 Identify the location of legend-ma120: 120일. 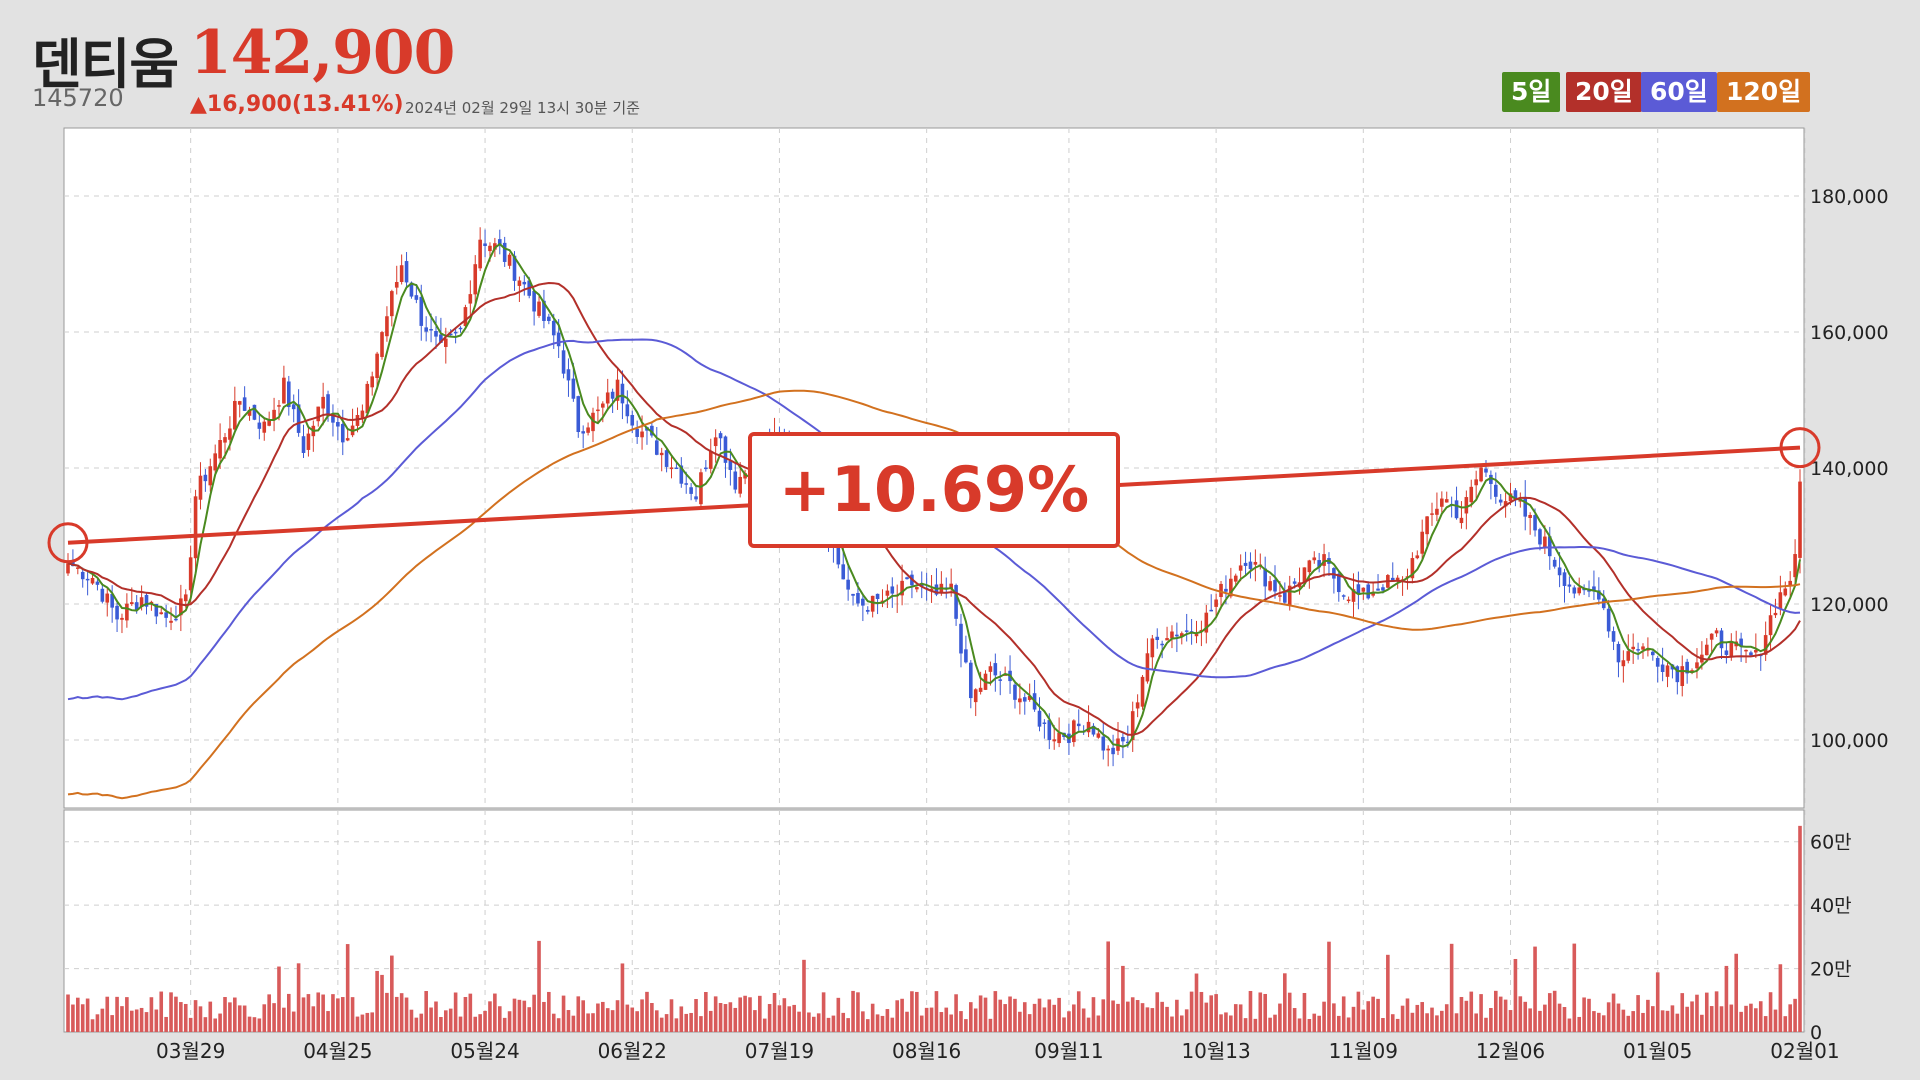
(1764, 92).